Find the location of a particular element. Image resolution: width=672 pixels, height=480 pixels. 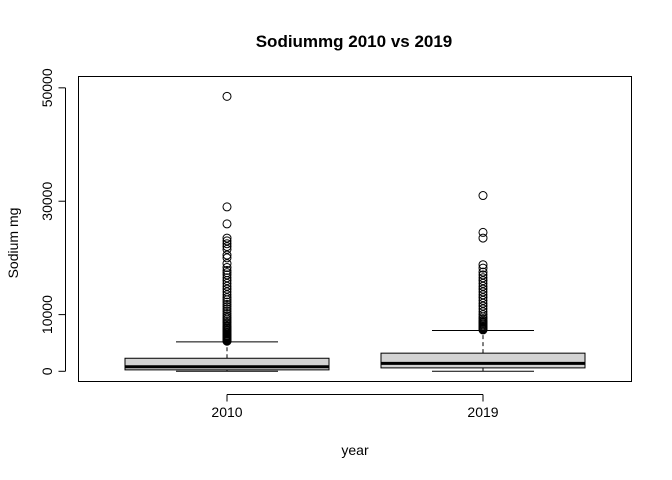

y-tick-label: 30000 is located at coordinates (47, 201).